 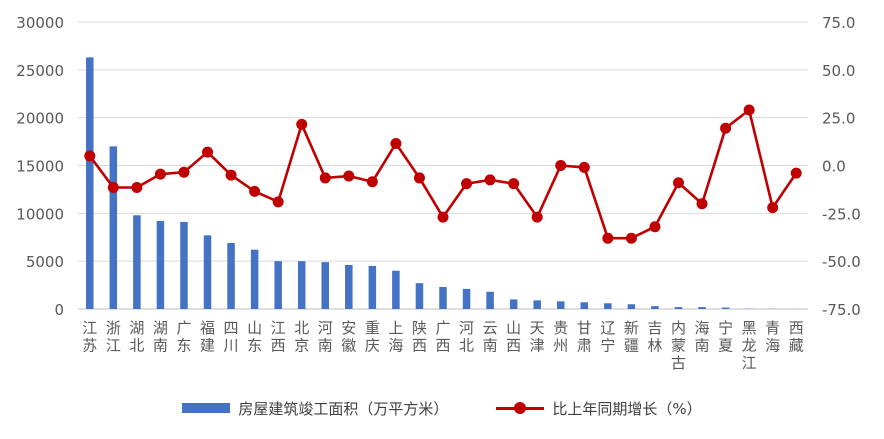 What do you see at coordinates (349, 286) in the screenshot?
I see `bar-安徽` at bounding box center [349, 286].